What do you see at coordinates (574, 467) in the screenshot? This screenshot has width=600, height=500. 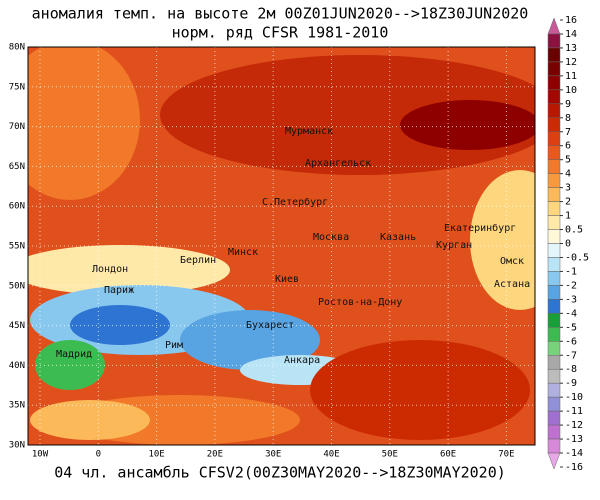 I see `colorbar-label: -16` at bounding box center [574, 467].